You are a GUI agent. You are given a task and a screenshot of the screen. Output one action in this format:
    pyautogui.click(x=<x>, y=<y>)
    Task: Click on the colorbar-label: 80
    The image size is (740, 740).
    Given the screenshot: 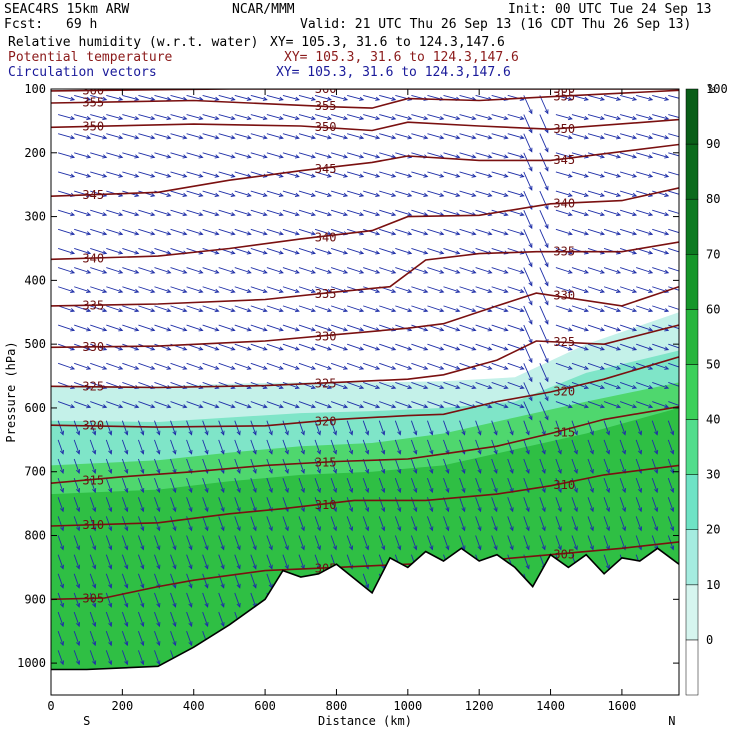 What is the action you would take?
    pyautogui.click(x=713, y=199)
    